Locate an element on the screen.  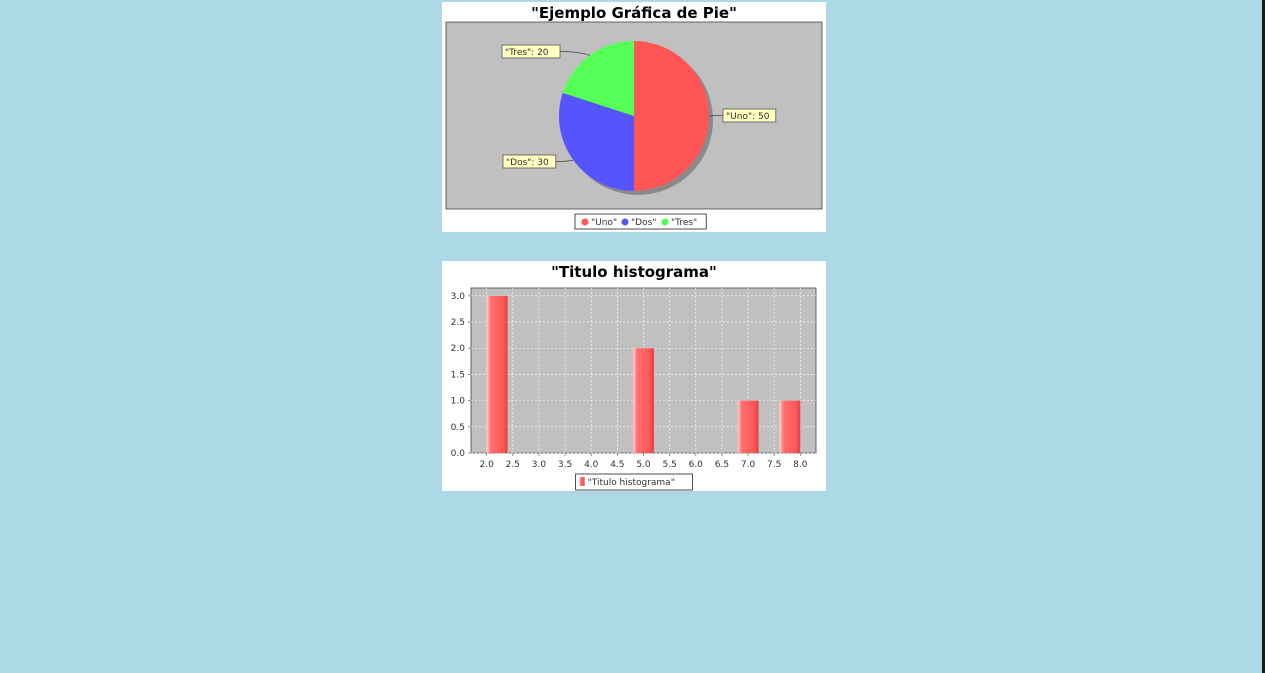
histogram-legend-label: "Titulo histograma" is located at coordinates (631, 483).